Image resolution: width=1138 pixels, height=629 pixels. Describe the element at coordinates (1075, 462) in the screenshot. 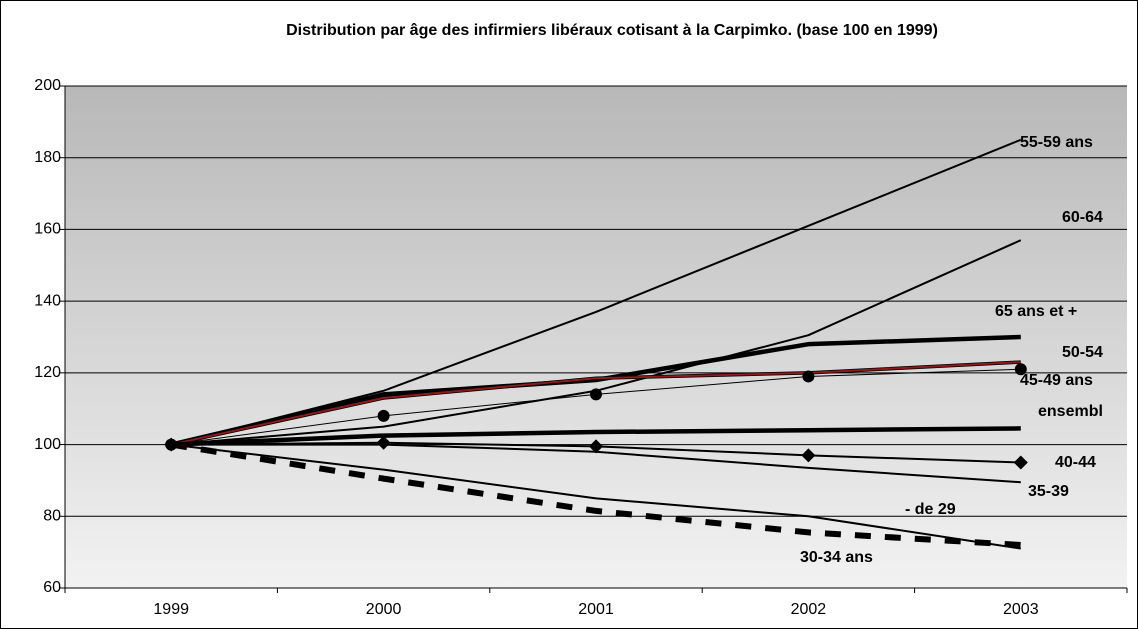

I see `series-label: 40-44` at that location.